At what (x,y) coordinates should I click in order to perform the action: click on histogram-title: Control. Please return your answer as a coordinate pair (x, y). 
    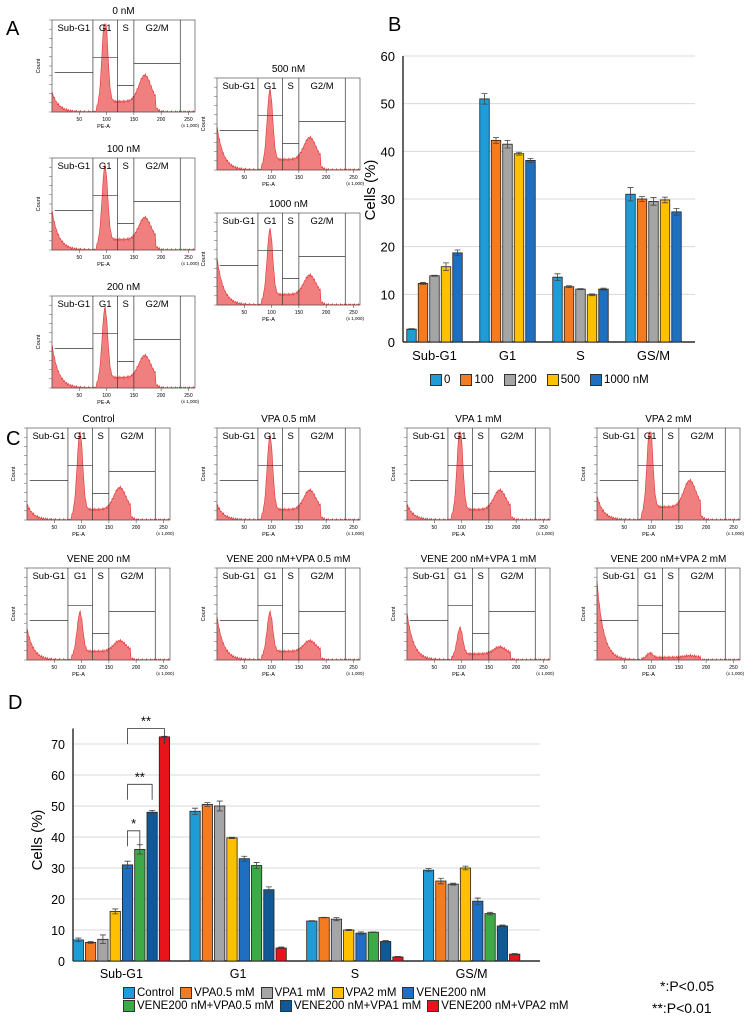
    Looking at the image, I should click on (98, 419).